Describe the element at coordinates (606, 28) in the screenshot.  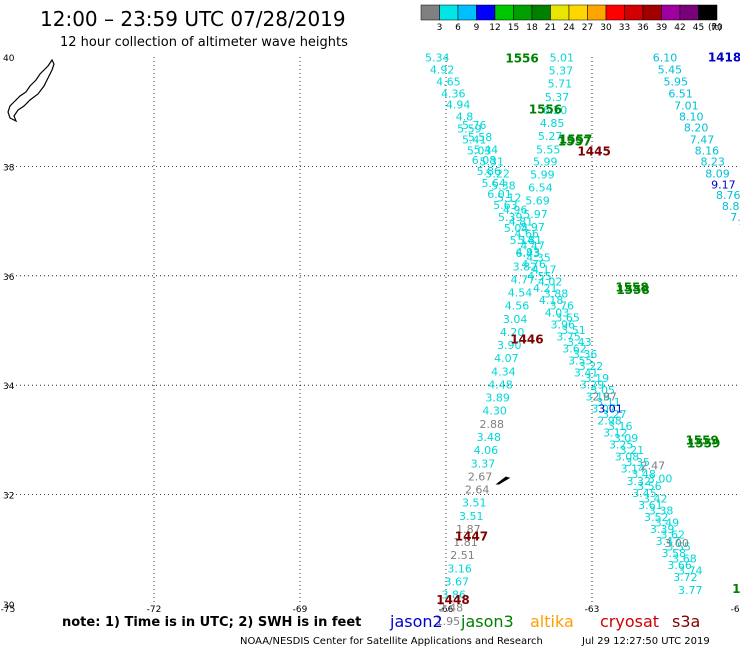
I see `colorbar-tick: 30` at that location.